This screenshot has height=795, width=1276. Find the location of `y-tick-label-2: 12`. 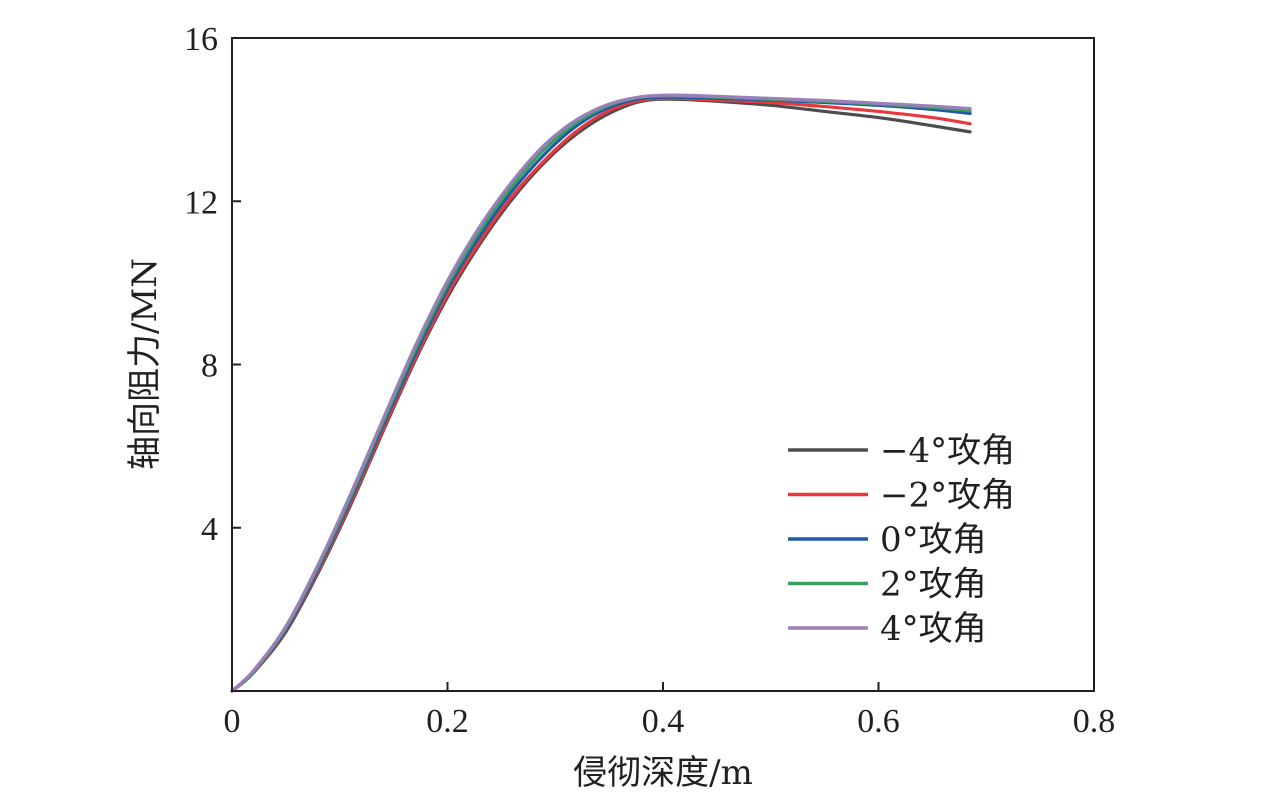

y-tick-label-2: 12 is located at coordinates (201, 202).